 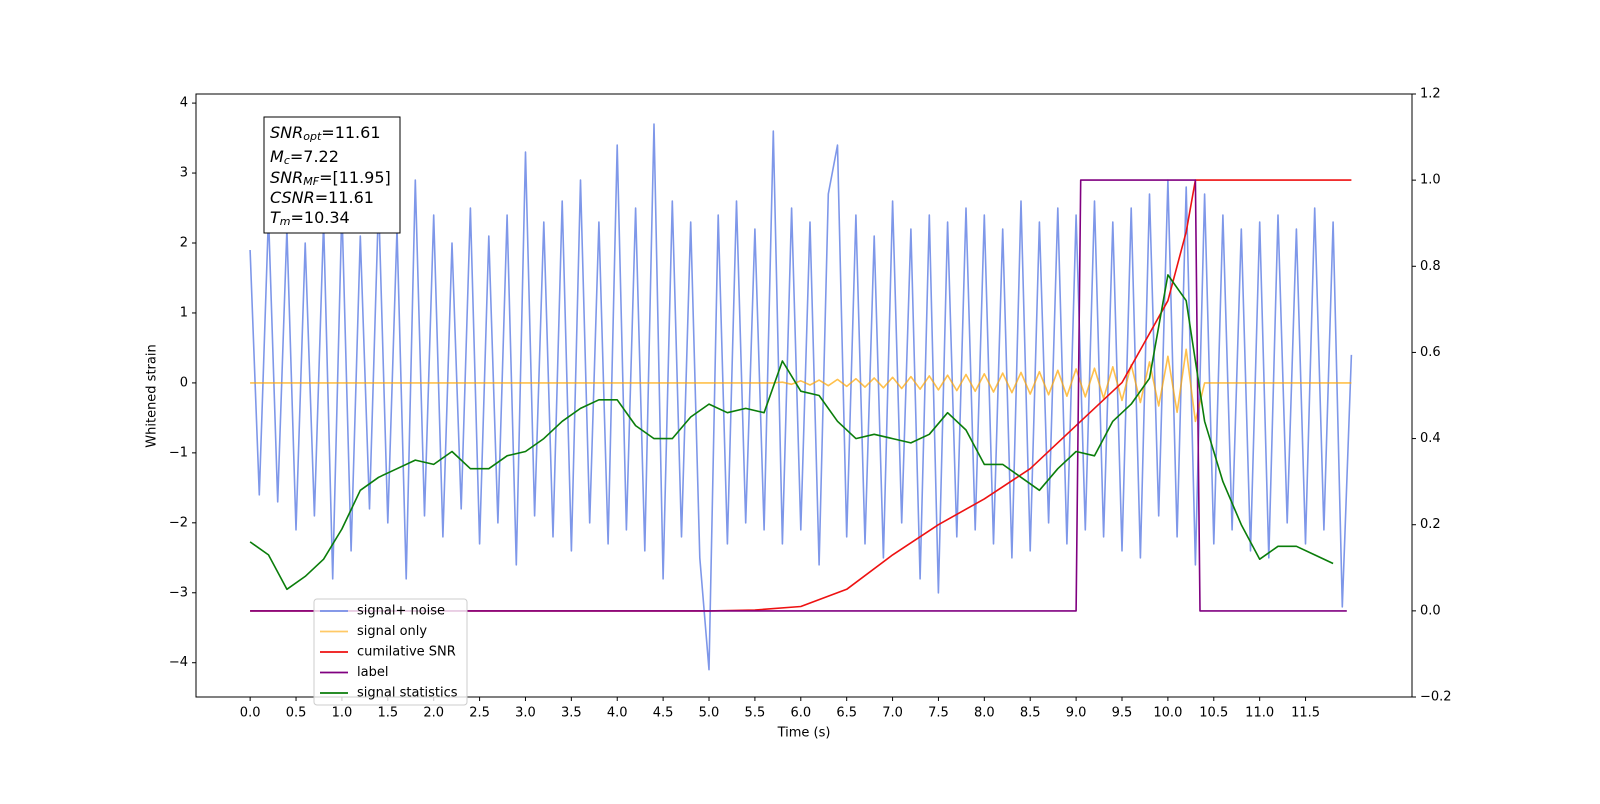 I want to click on y2-tick-label: 1.0, so click(x=1430, y=180).